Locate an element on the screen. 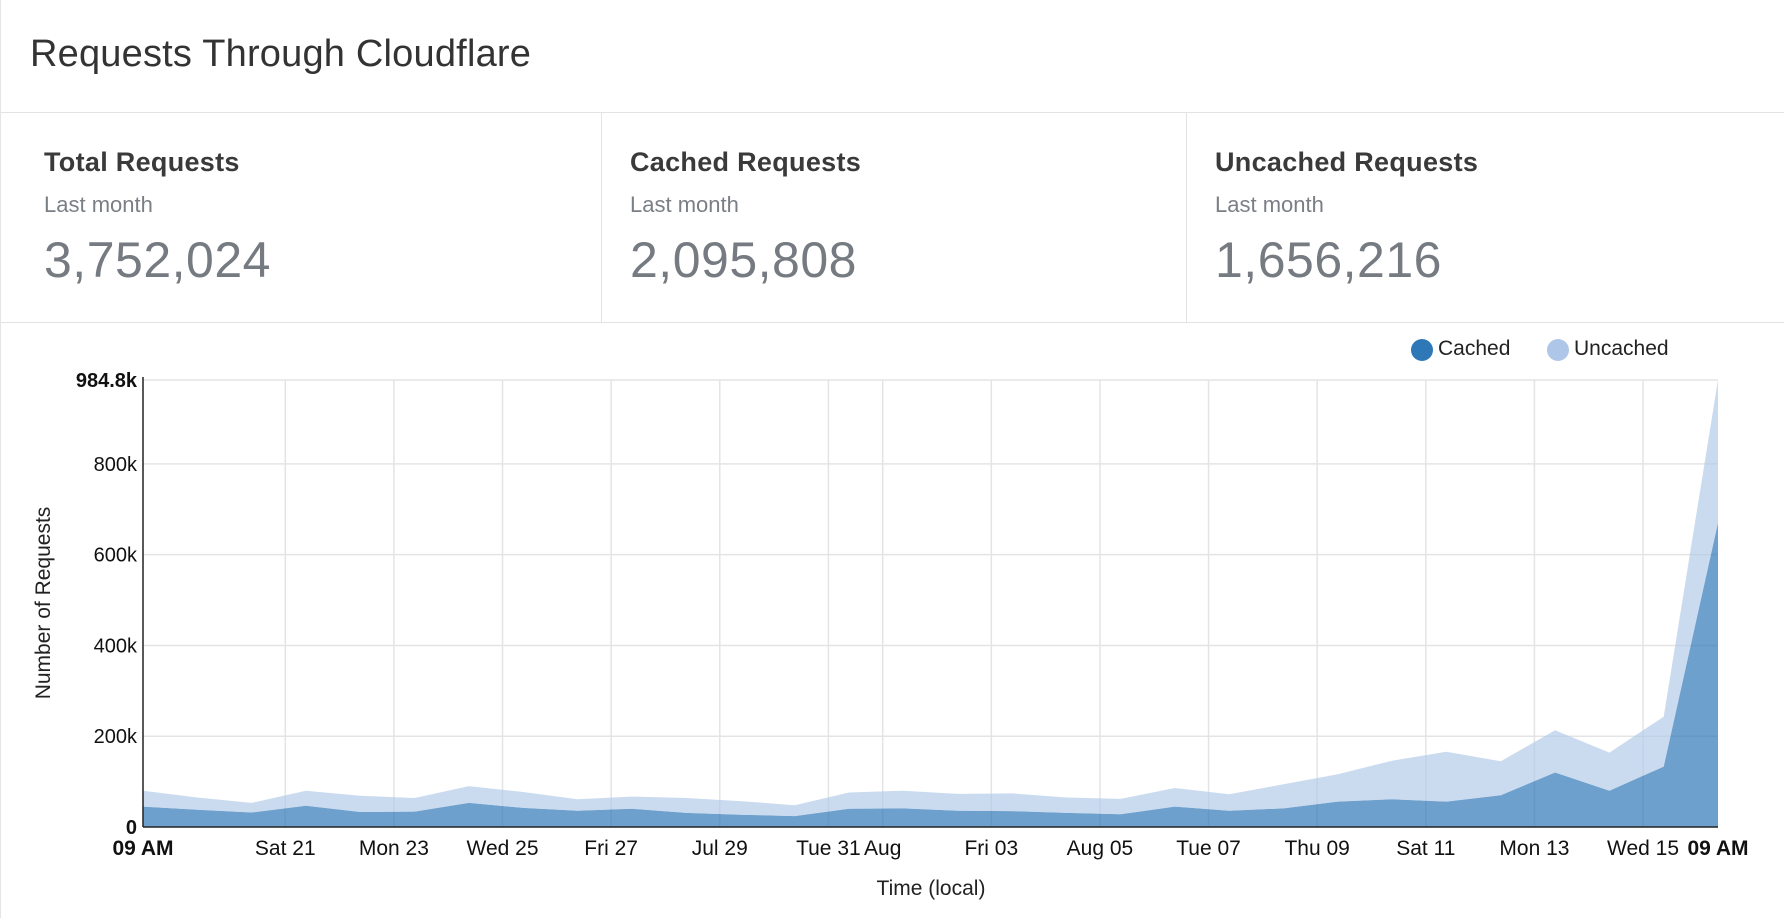 The image size is (1784, 918). legend-label: Uncached is located at coordinates (1621, 348).